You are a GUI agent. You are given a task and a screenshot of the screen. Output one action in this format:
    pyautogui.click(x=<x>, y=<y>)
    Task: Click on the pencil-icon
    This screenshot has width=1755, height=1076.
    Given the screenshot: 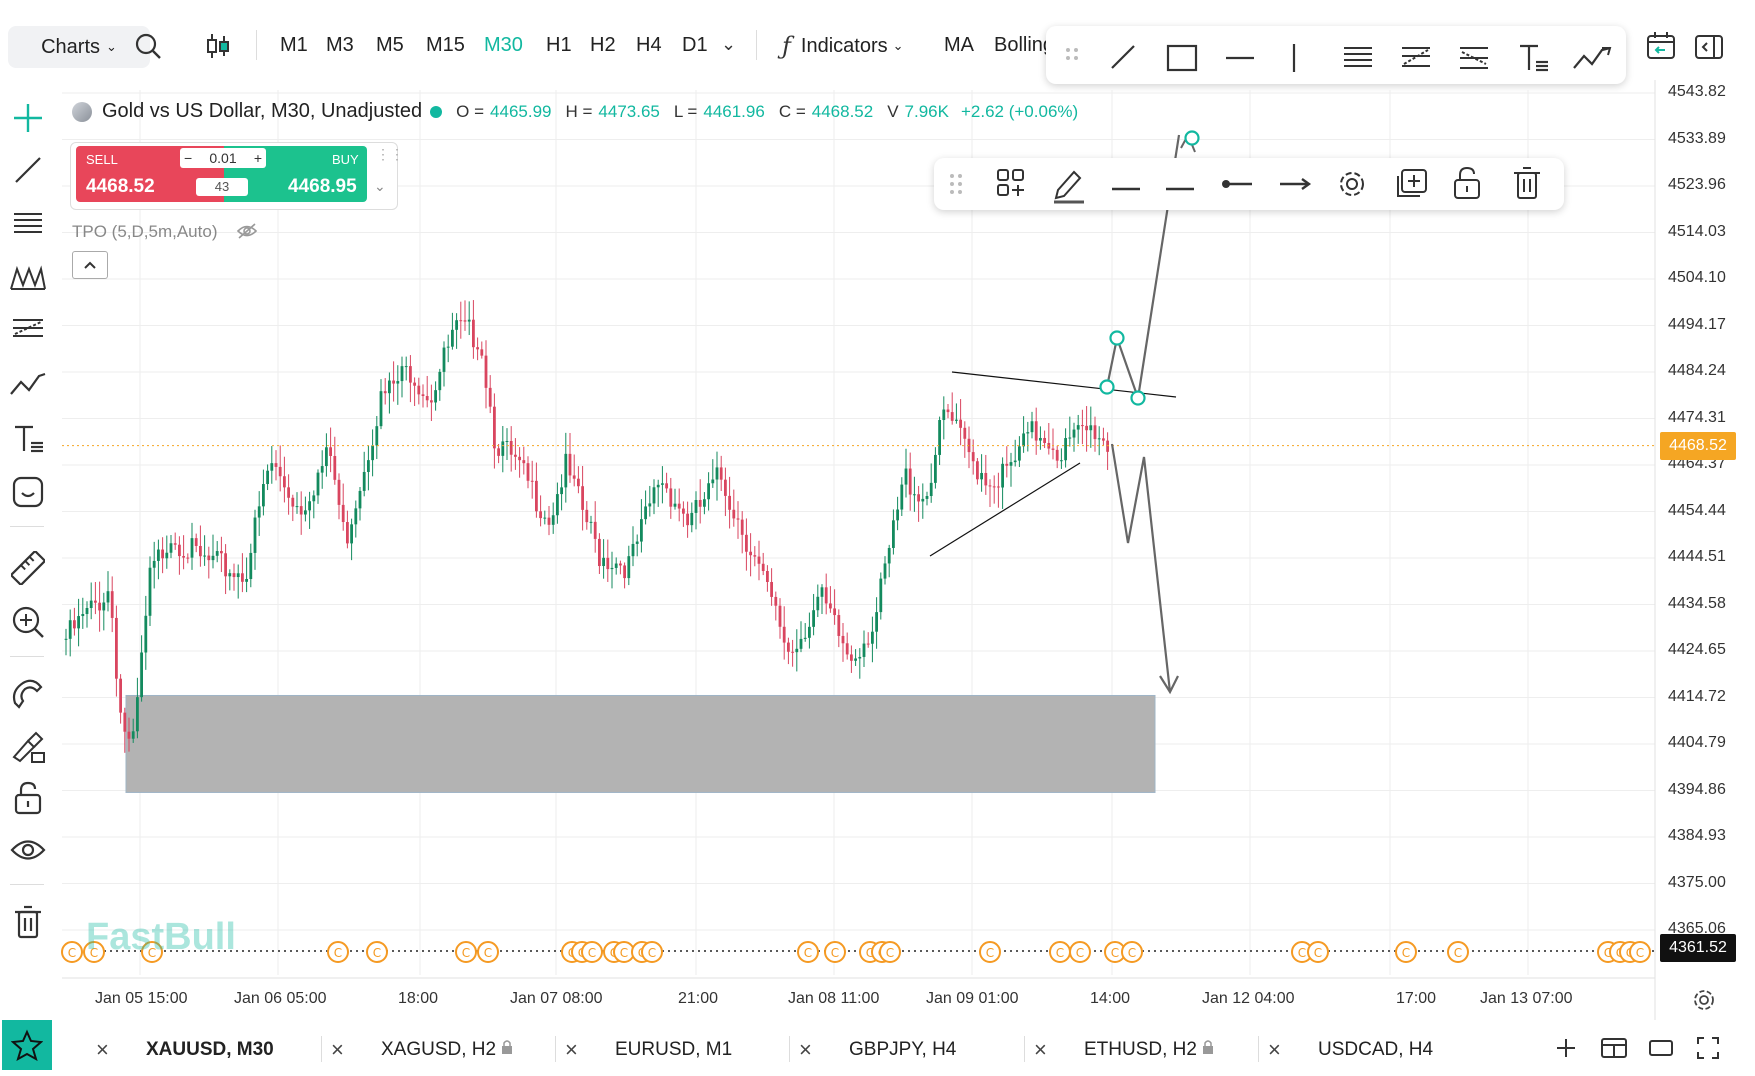 What is the action you would take?
    pyautogui.click(x=1069, y=186)
    